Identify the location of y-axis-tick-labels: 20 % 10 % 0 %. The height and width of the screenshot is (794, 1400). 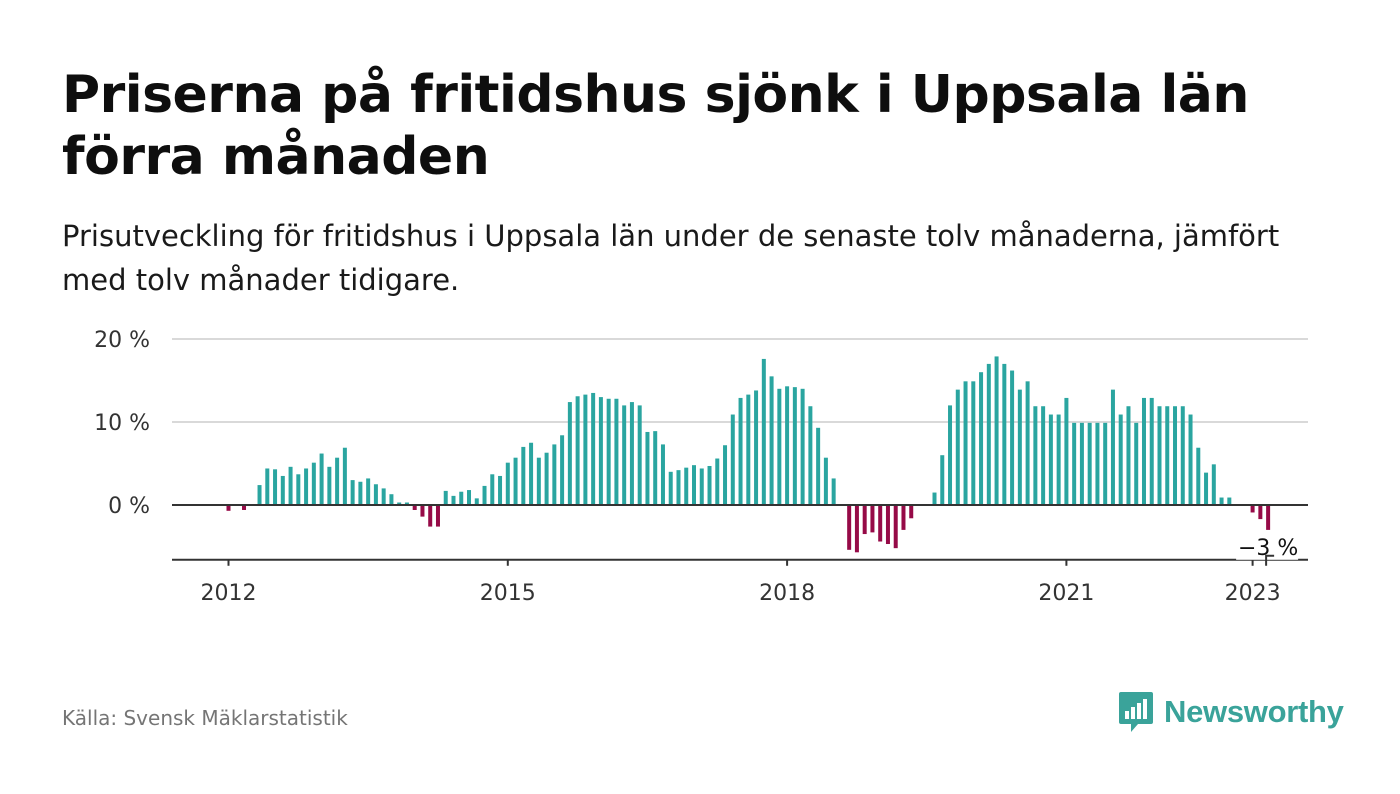
(122, 423).